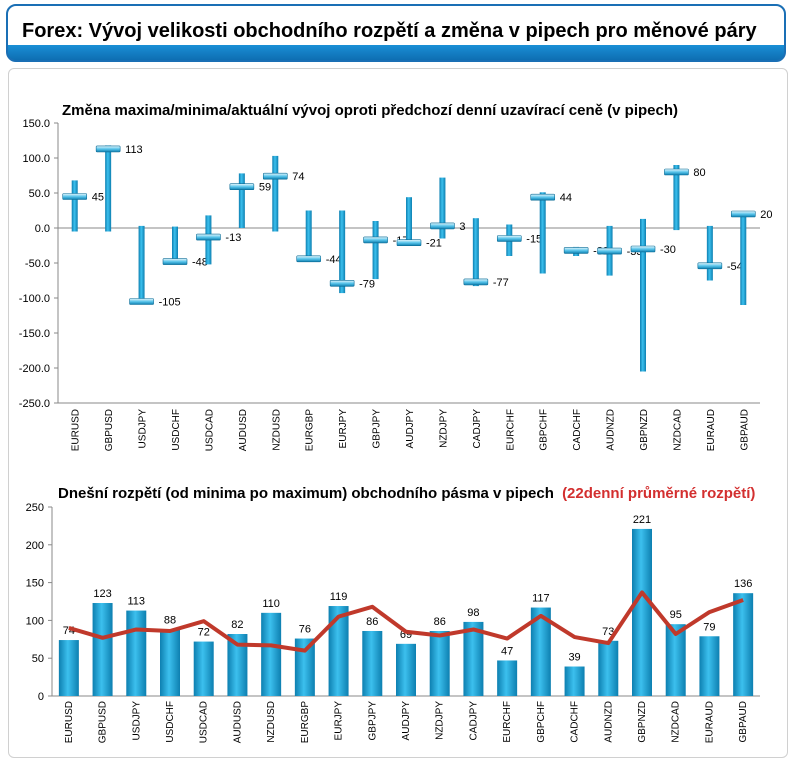  What do you see at coordinates (477, 429) in the screenshot?
I see `chart1-category-label: CADJPY` at bounding box center [477, 429].